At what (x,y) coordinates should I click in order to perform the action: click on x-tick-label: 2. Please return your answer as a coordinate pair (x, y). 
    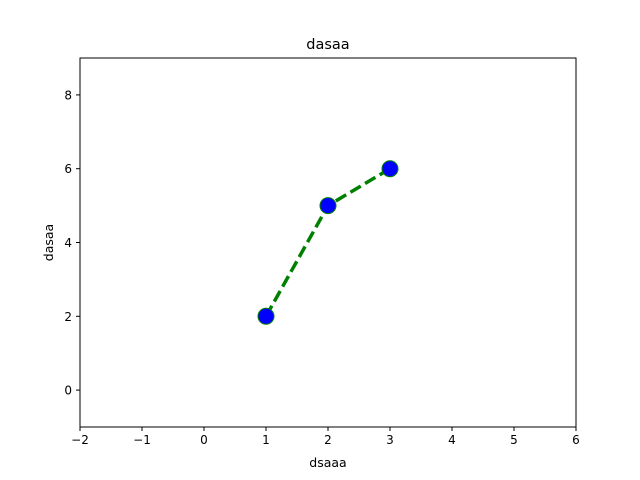
    Looking at the image, I should click on (328, 440).